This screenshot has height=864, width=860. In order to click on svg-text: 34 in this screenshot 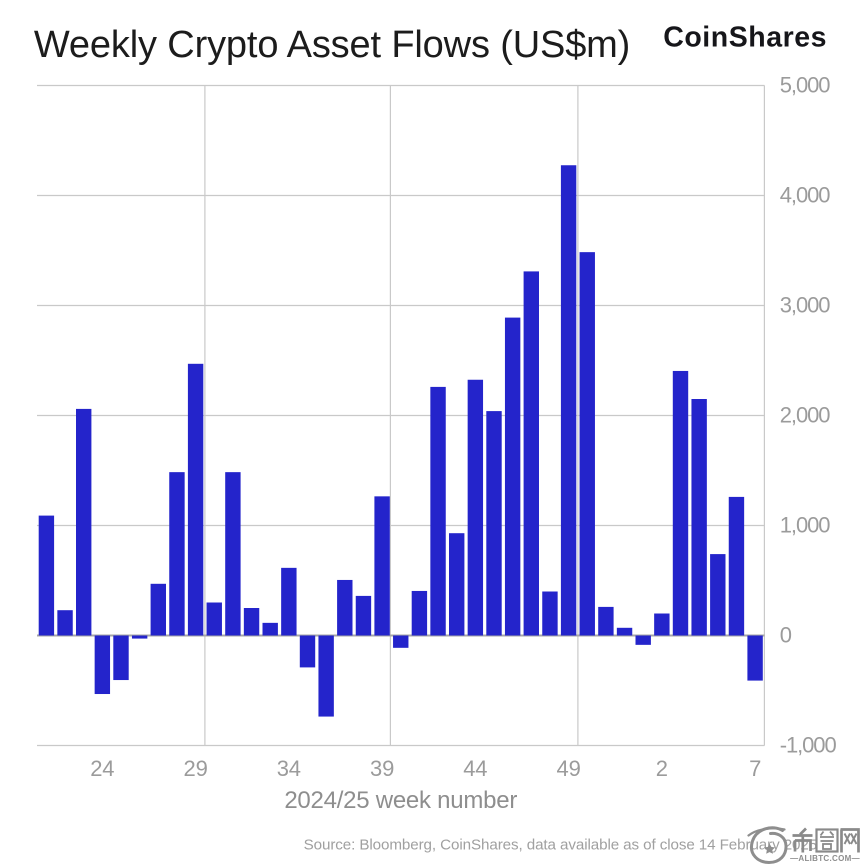, I will do `click(289, 768)`.